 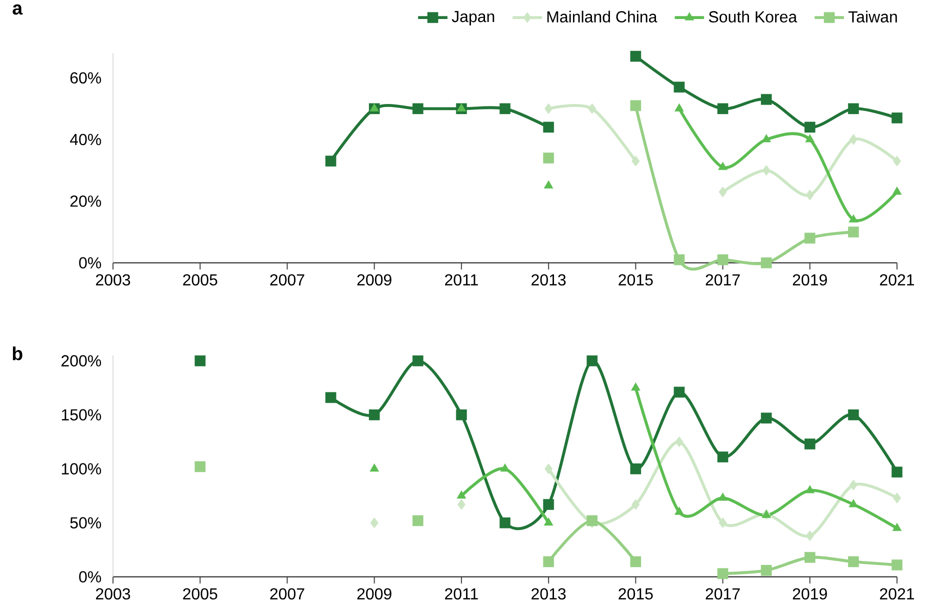 I want to click on chart-title: a, so click(x=17, y=9).